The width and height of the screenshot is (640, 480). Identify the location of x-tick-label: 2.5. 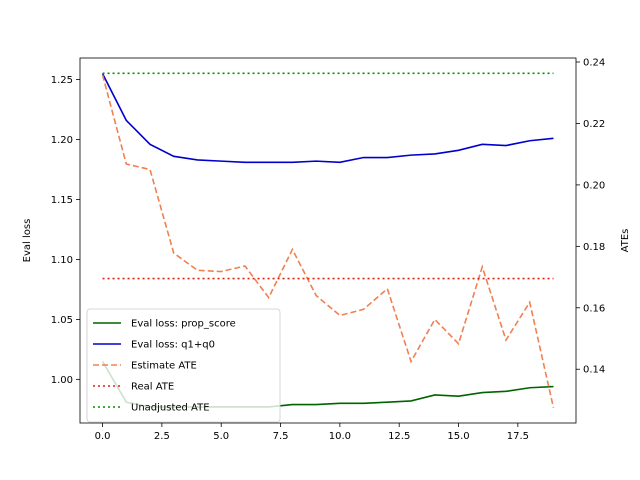
(162, 436).